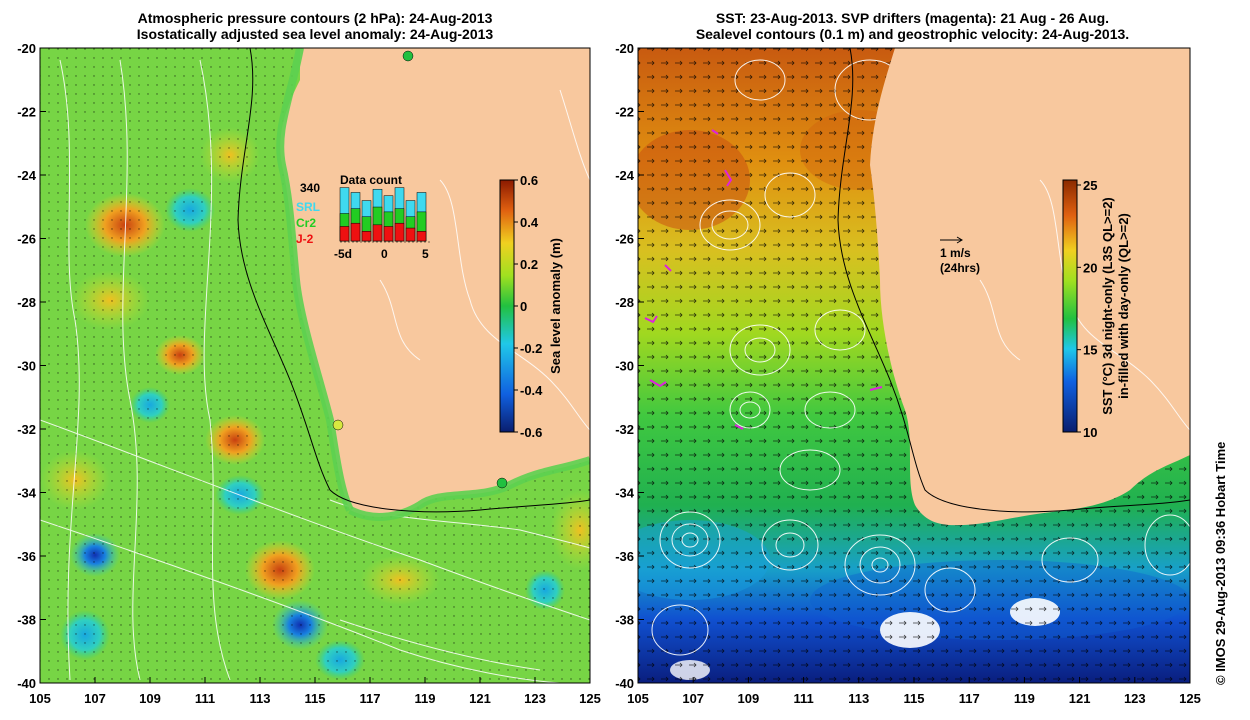 This screenshot has height=720, width=1250. What do you see at coordinates (1135, 698) in the screenshot?
I see `right-xtick-label: 123` at bounding box center [1135, 698].